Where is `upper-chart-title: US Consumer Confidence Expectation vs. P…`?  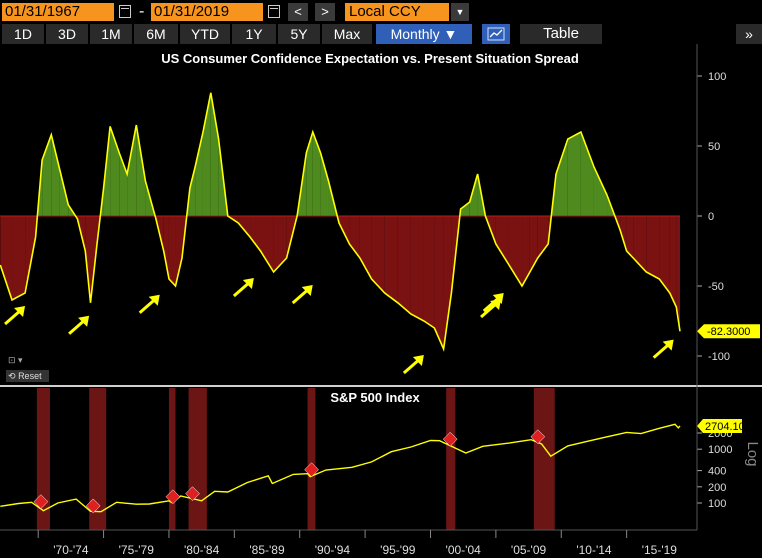
upper-chart-title: US Consumer Confidence Expectation vs. P… is located at coordinates (370, 58).